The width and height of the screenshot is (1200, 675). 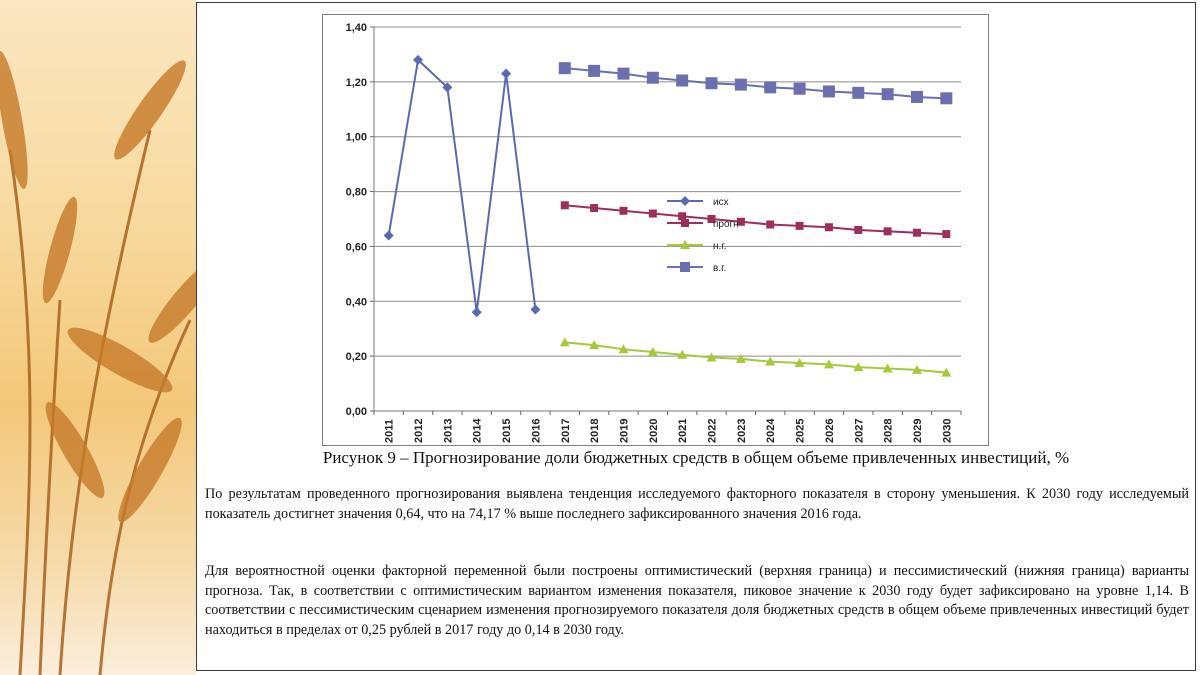 What do you see at coordinates (713, 431) in the screenshot?
I see `x-tick-label: 2022` at bounding box center [713, 431].